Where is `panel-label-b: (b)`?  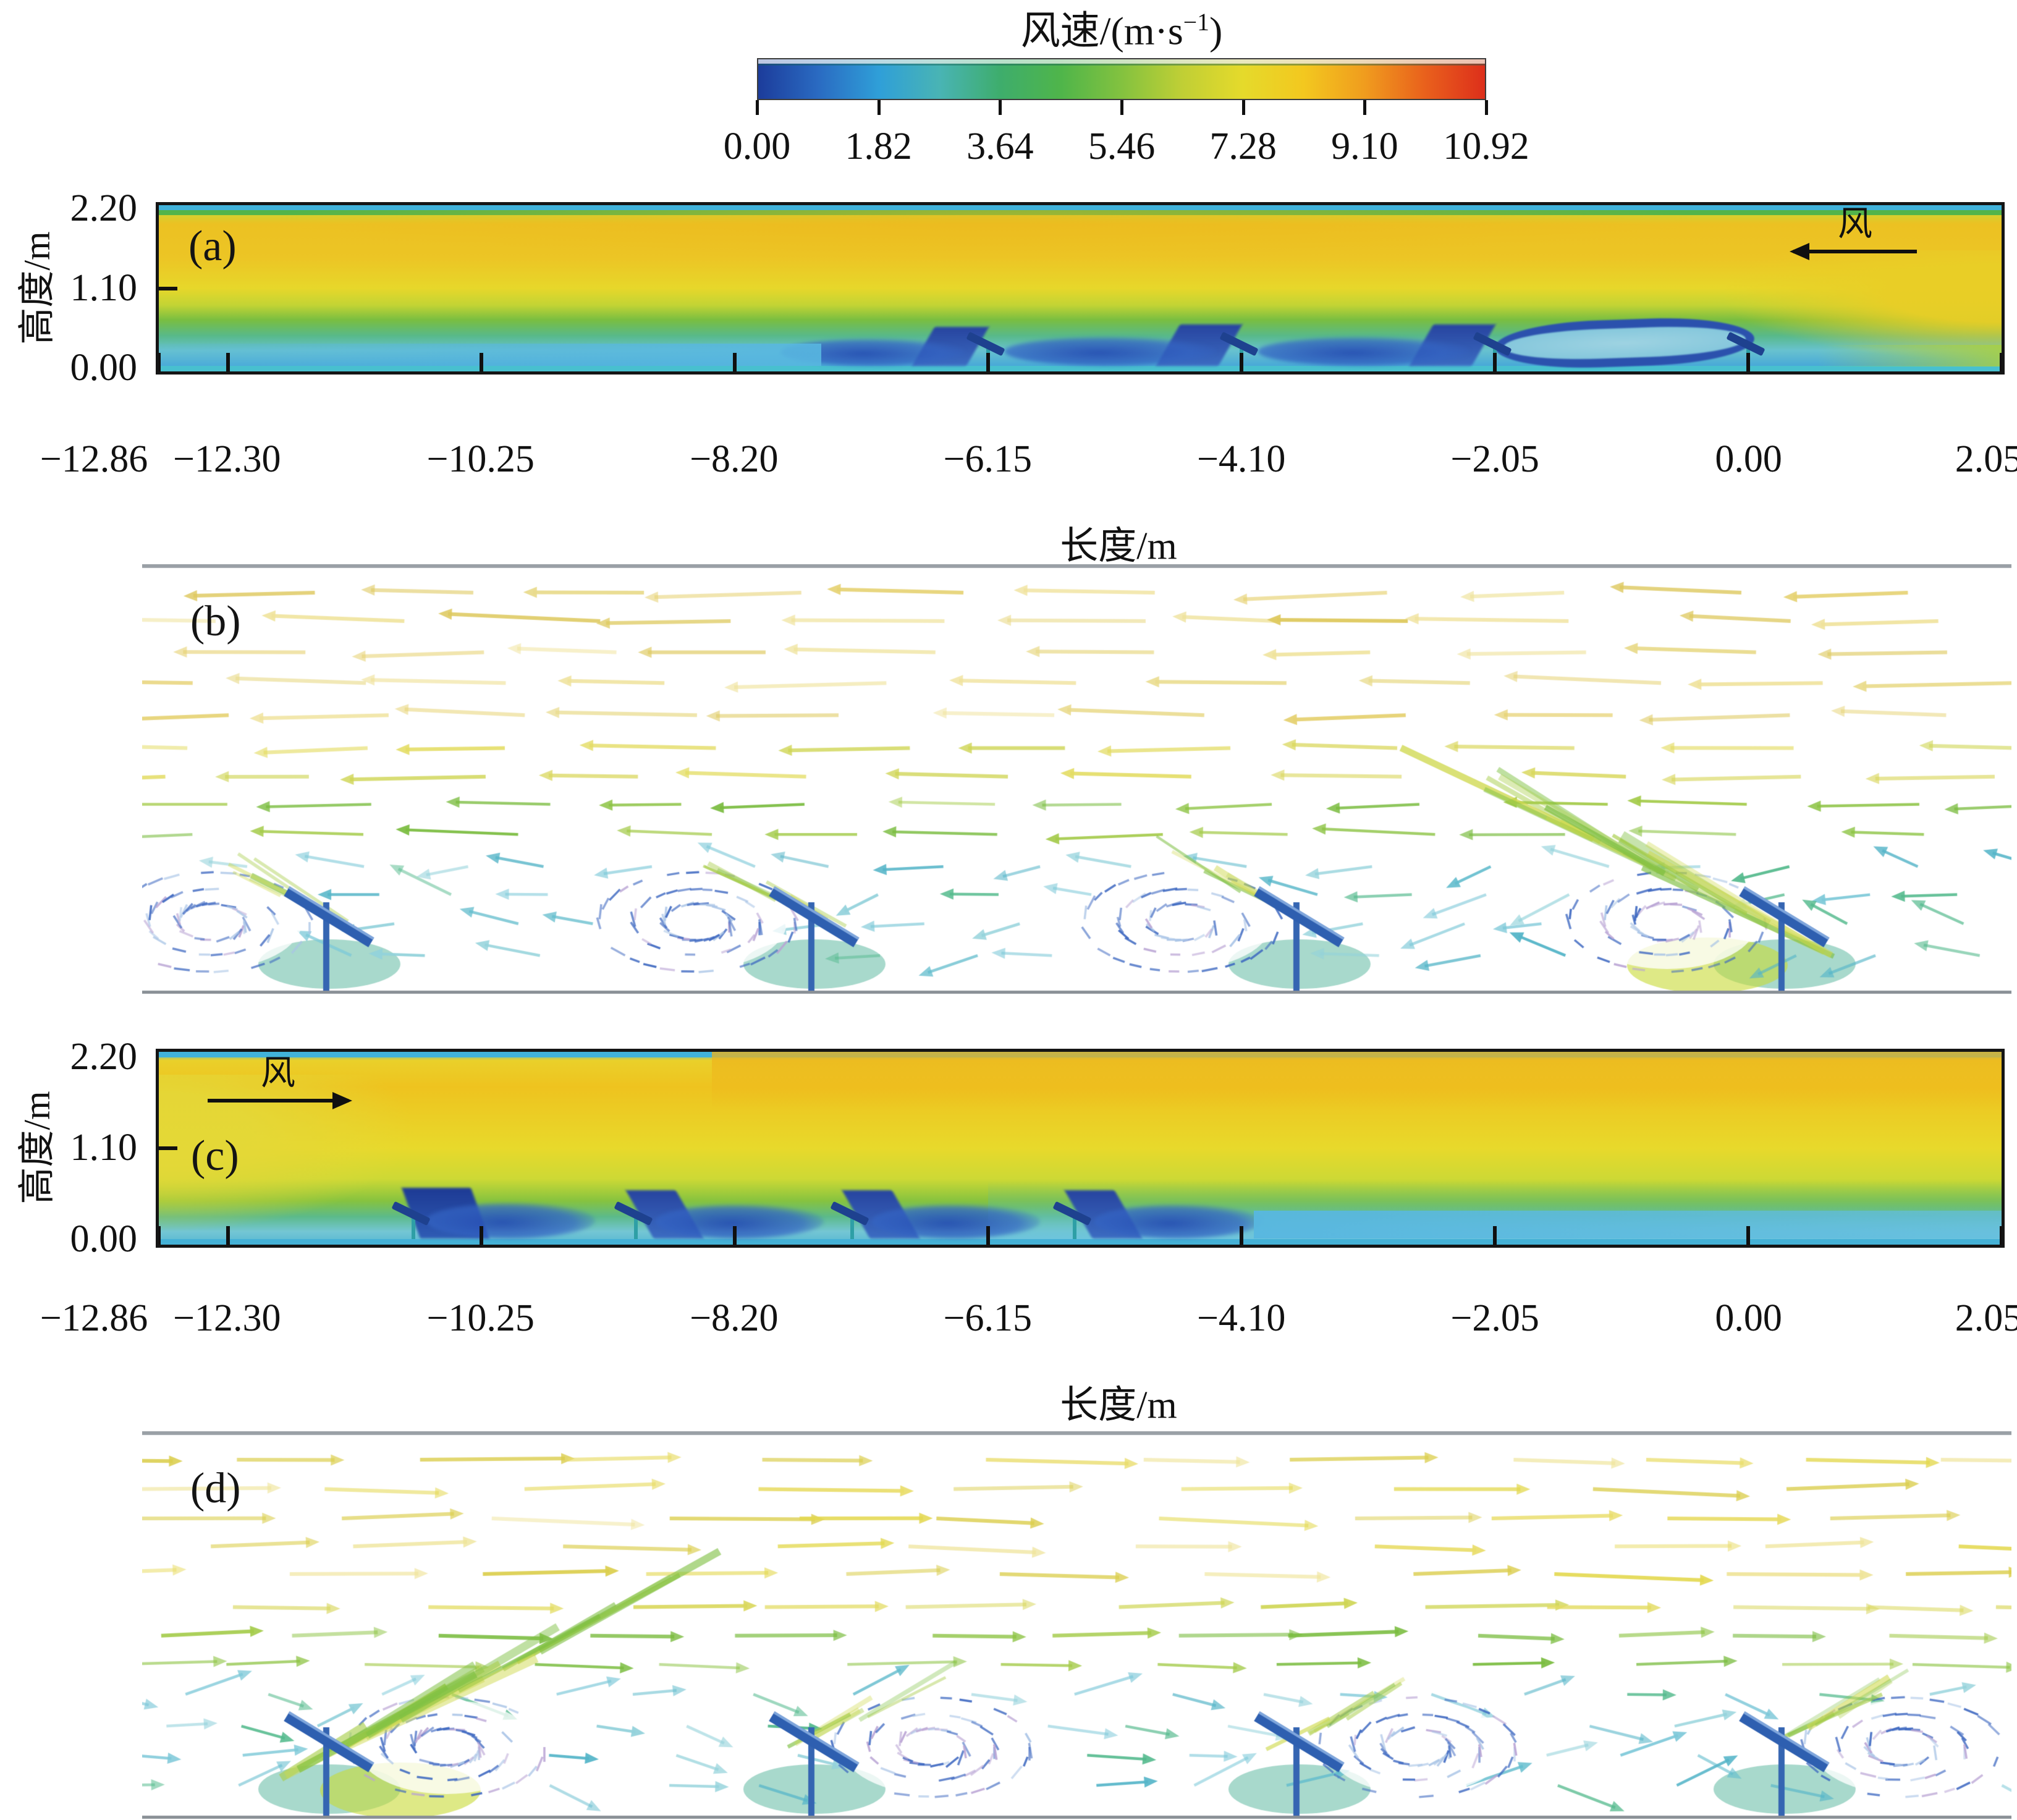
panel-label-b: (b) is located at coordinates (215, 621).